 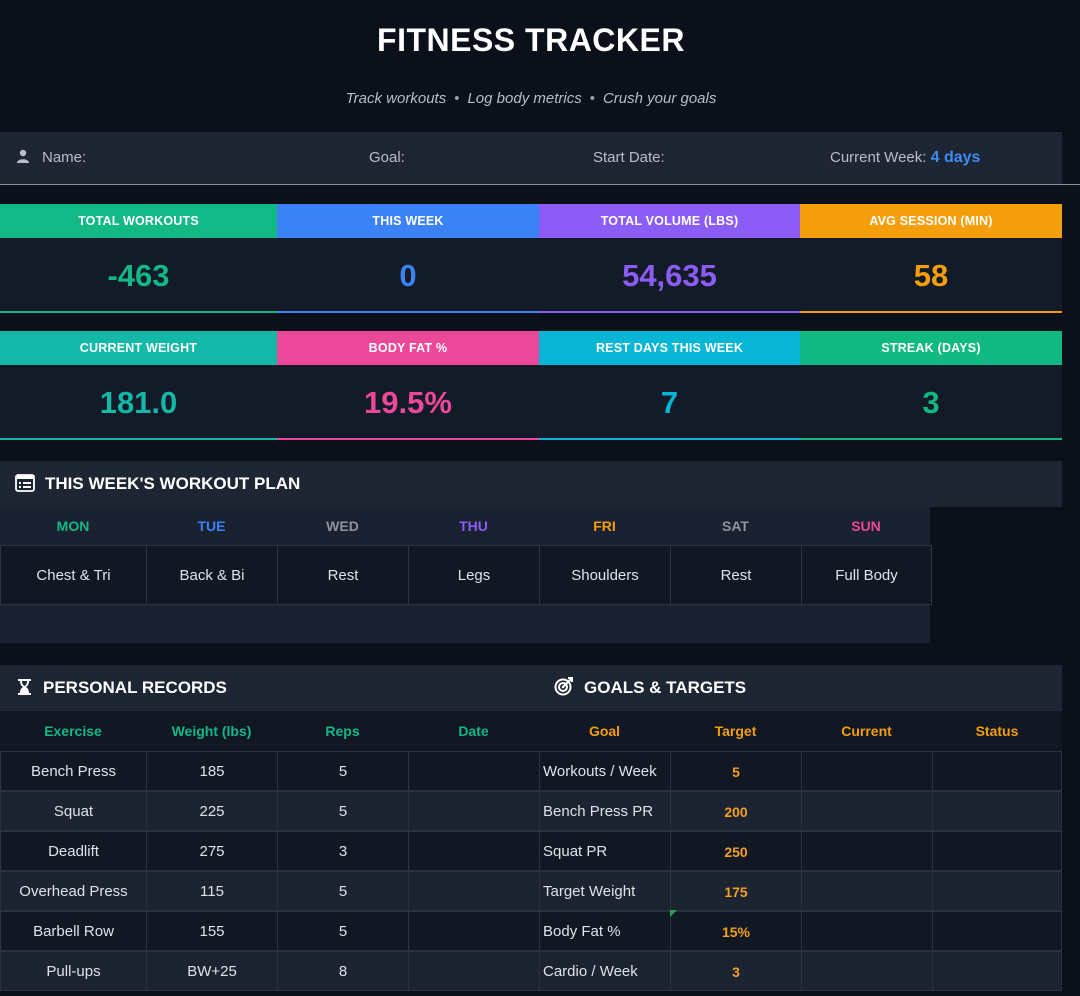 What do you see at coordinates (408, 274) in the screenshot?
I see `stat-value: 0` at bounding box center [408, 274].